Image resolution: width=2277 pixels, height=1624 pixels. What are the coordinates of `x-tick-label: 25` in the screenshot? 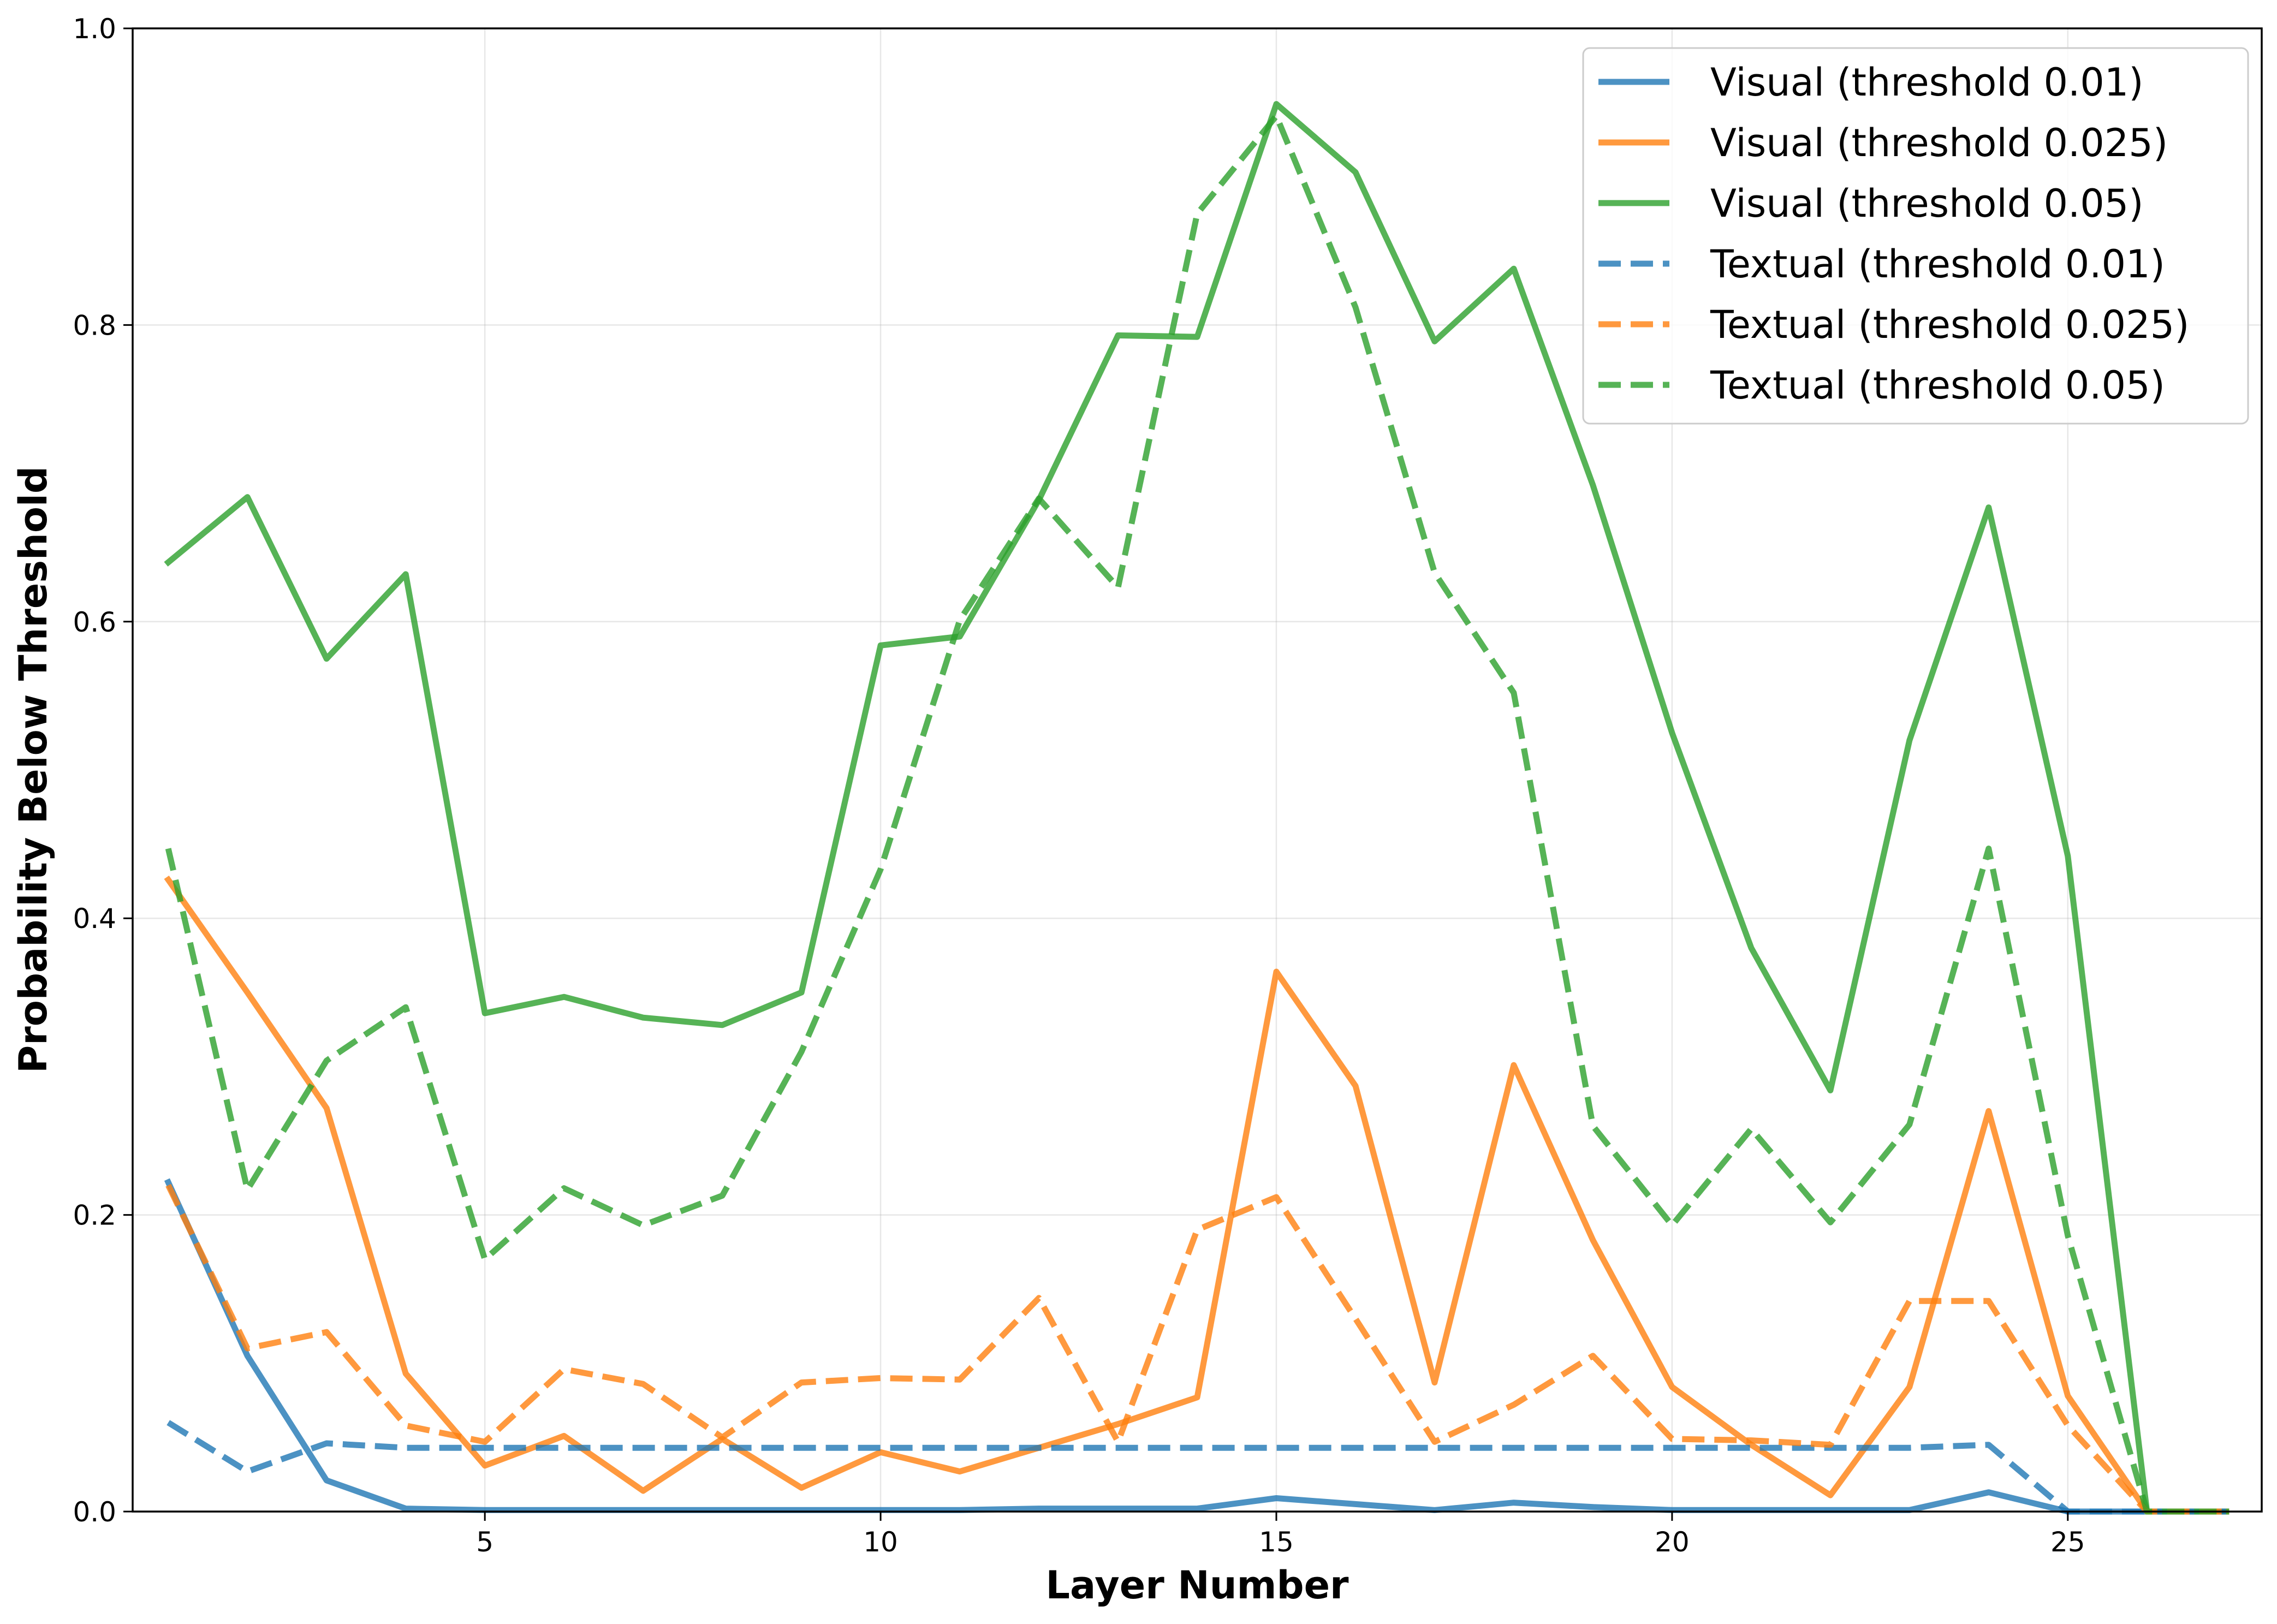 It's located at (2067, 1542).